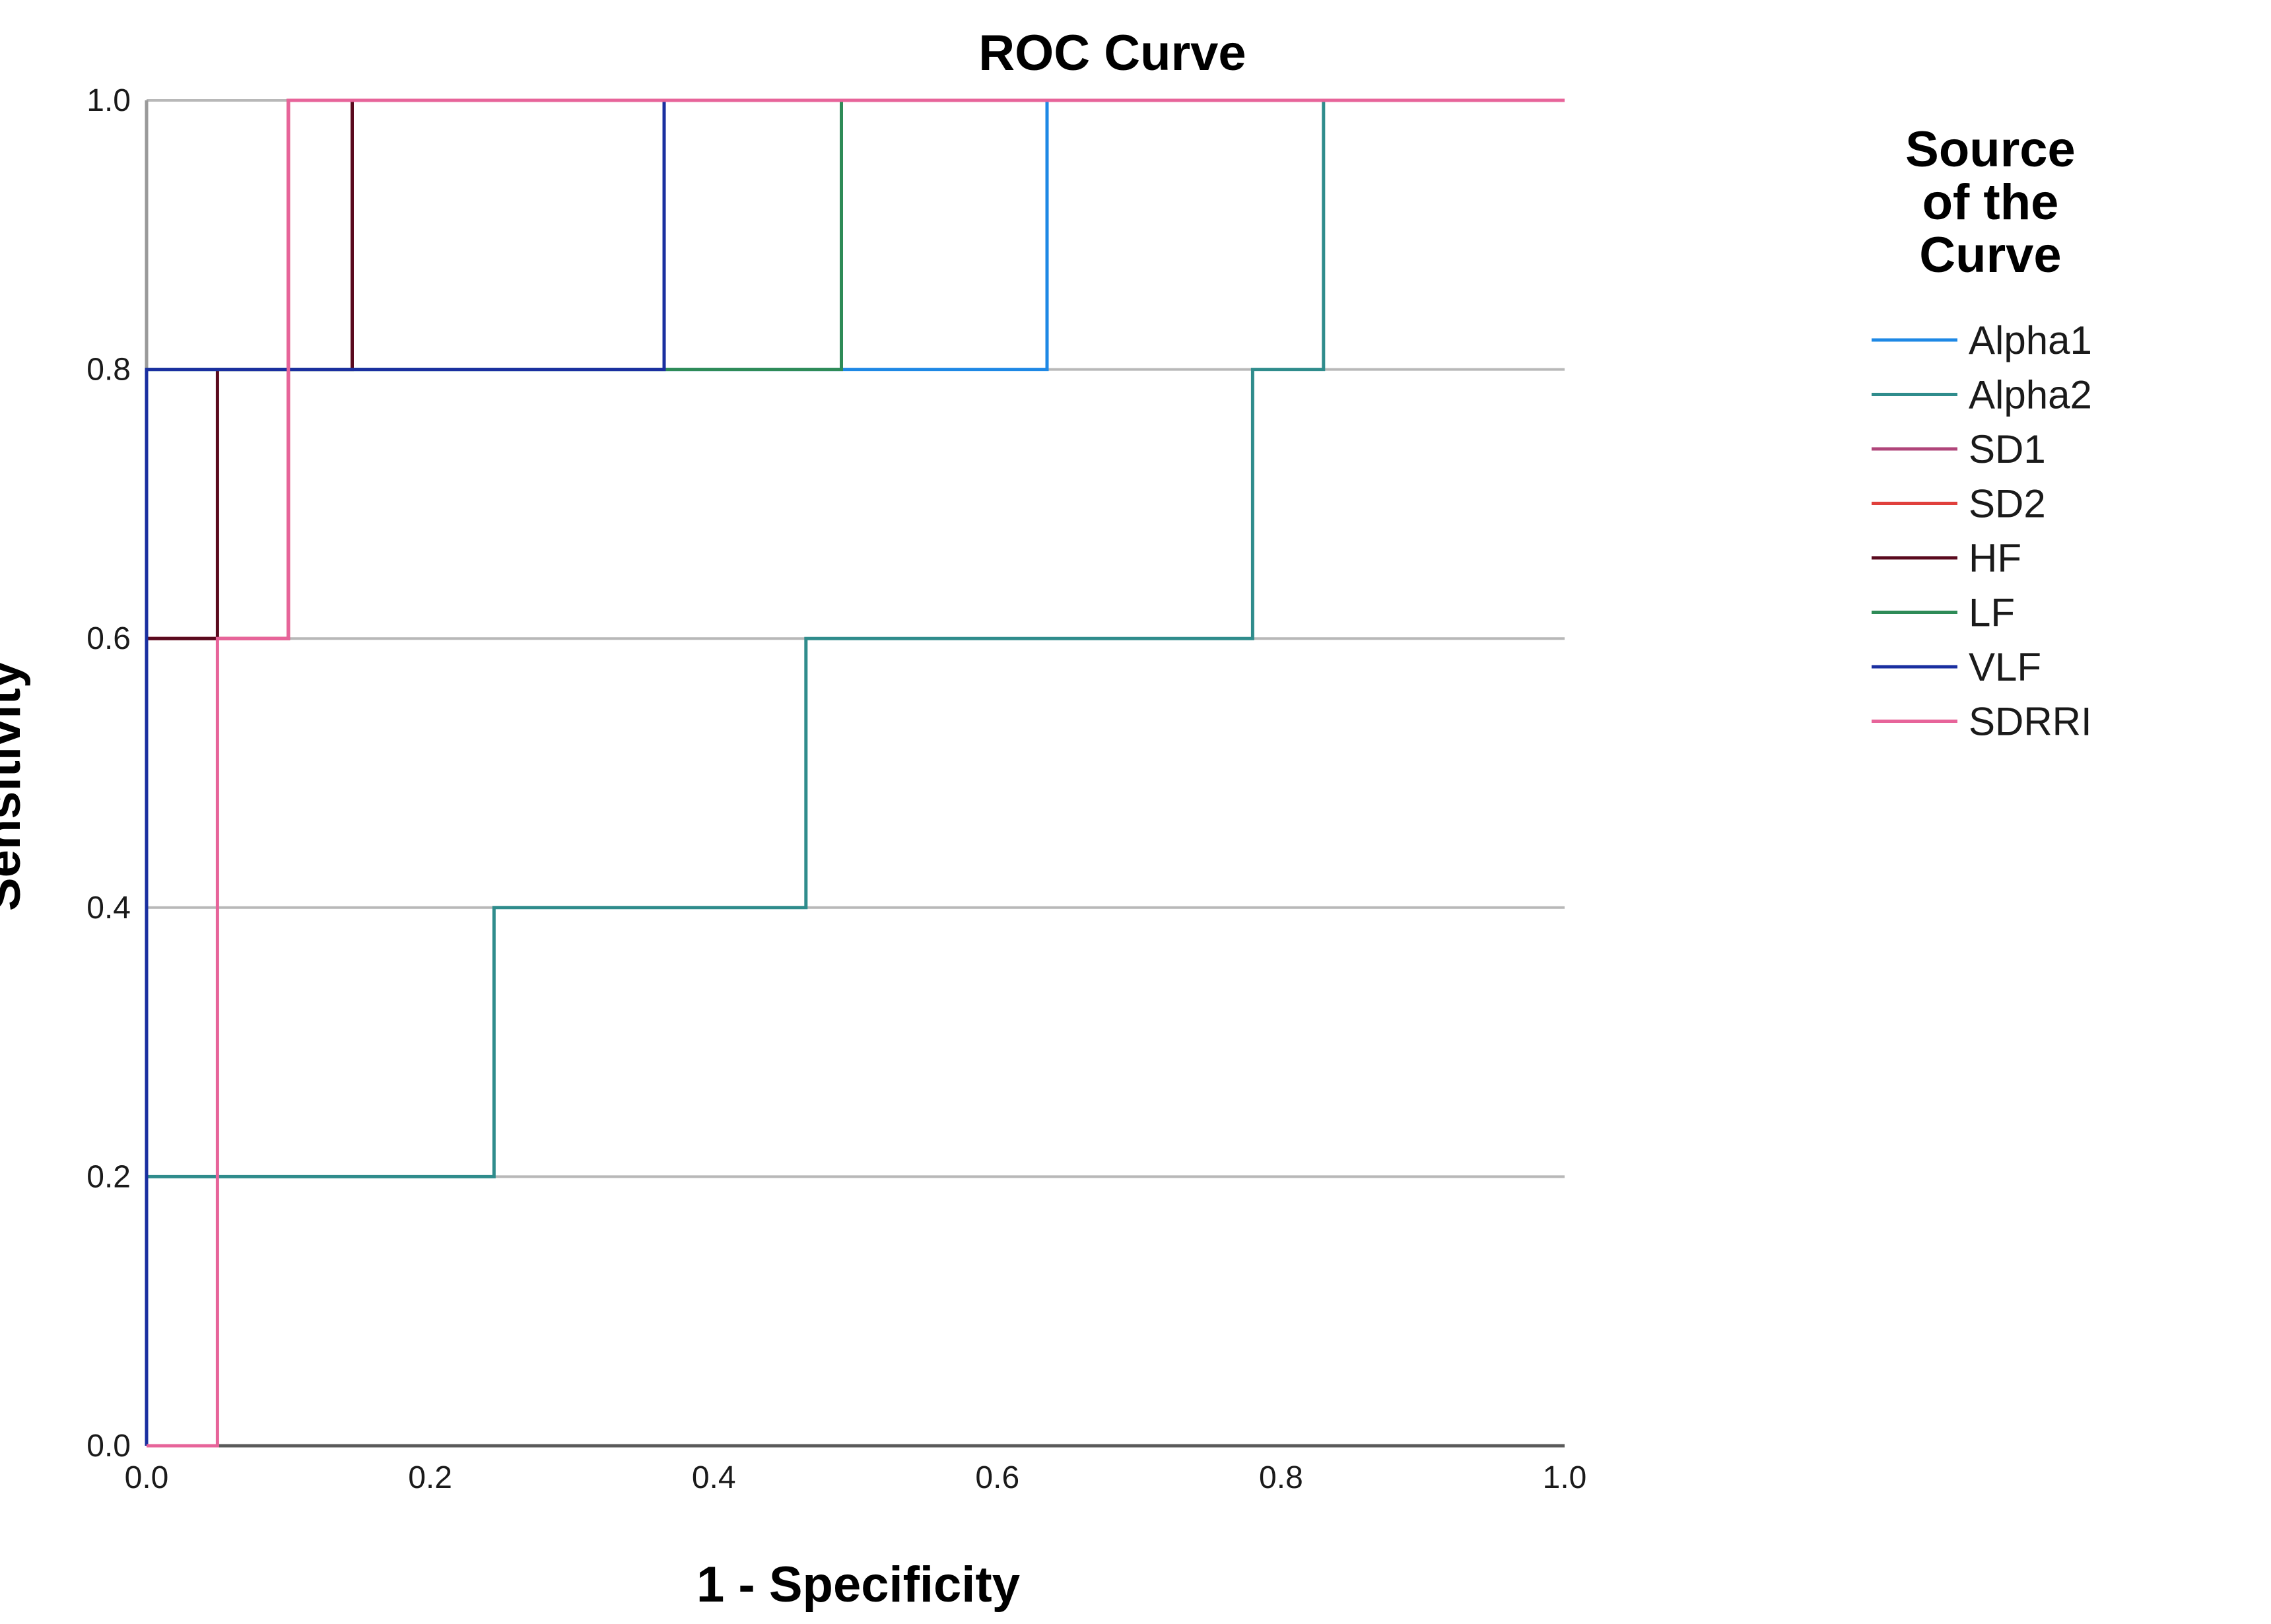 The width and height of the screenshot is (2271, 1624). Describe the element at coordinates (108, 1446) in the screenshot. I see `y-tick-label-0: 0.0` at that location.